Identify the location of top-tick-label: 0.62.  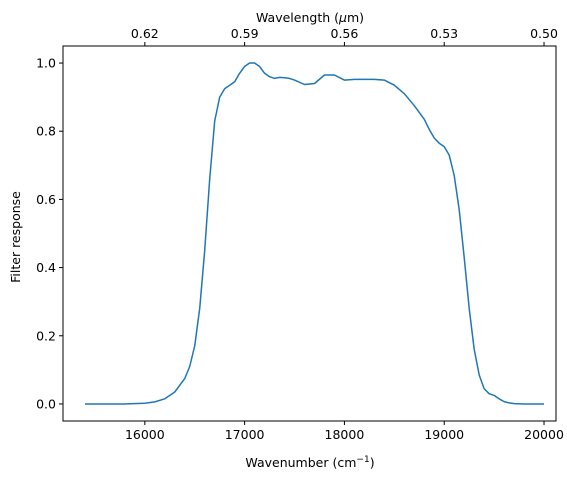
(145, 33).